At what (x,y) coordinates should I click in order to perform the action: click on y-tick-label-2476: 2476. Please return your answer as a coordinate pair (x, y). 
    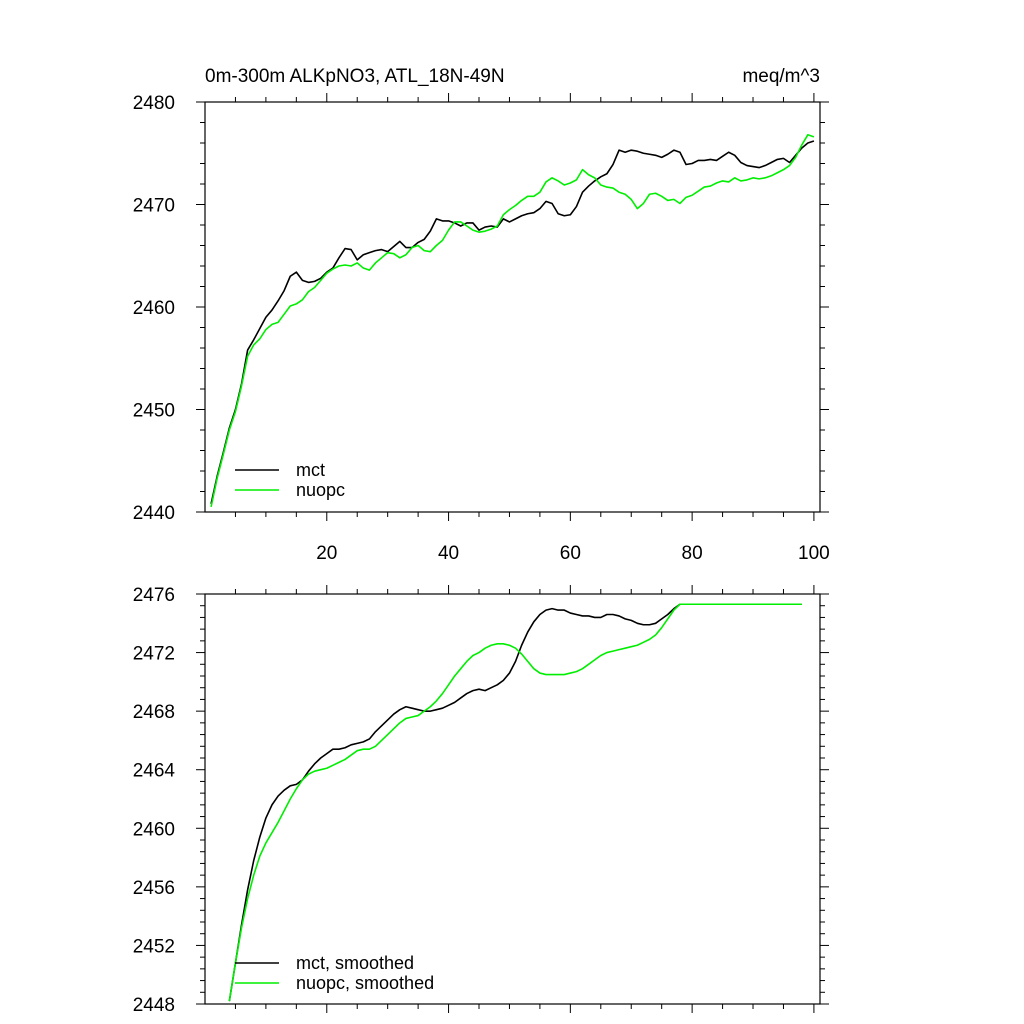
    Looking at the image, I should click on (154, 595).